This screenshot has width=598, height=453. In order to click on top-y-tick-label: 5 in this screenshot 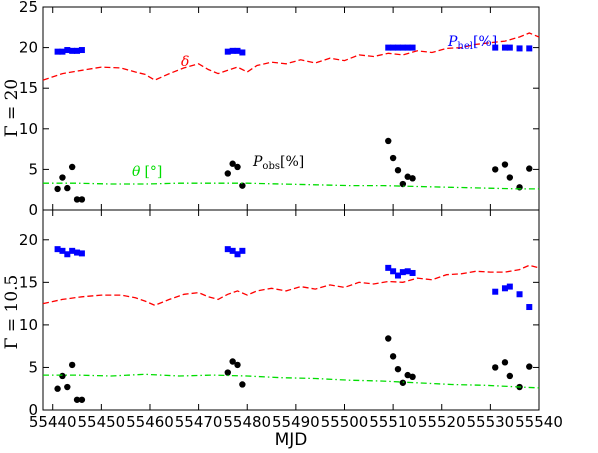, I will do `click(33, 169)`.